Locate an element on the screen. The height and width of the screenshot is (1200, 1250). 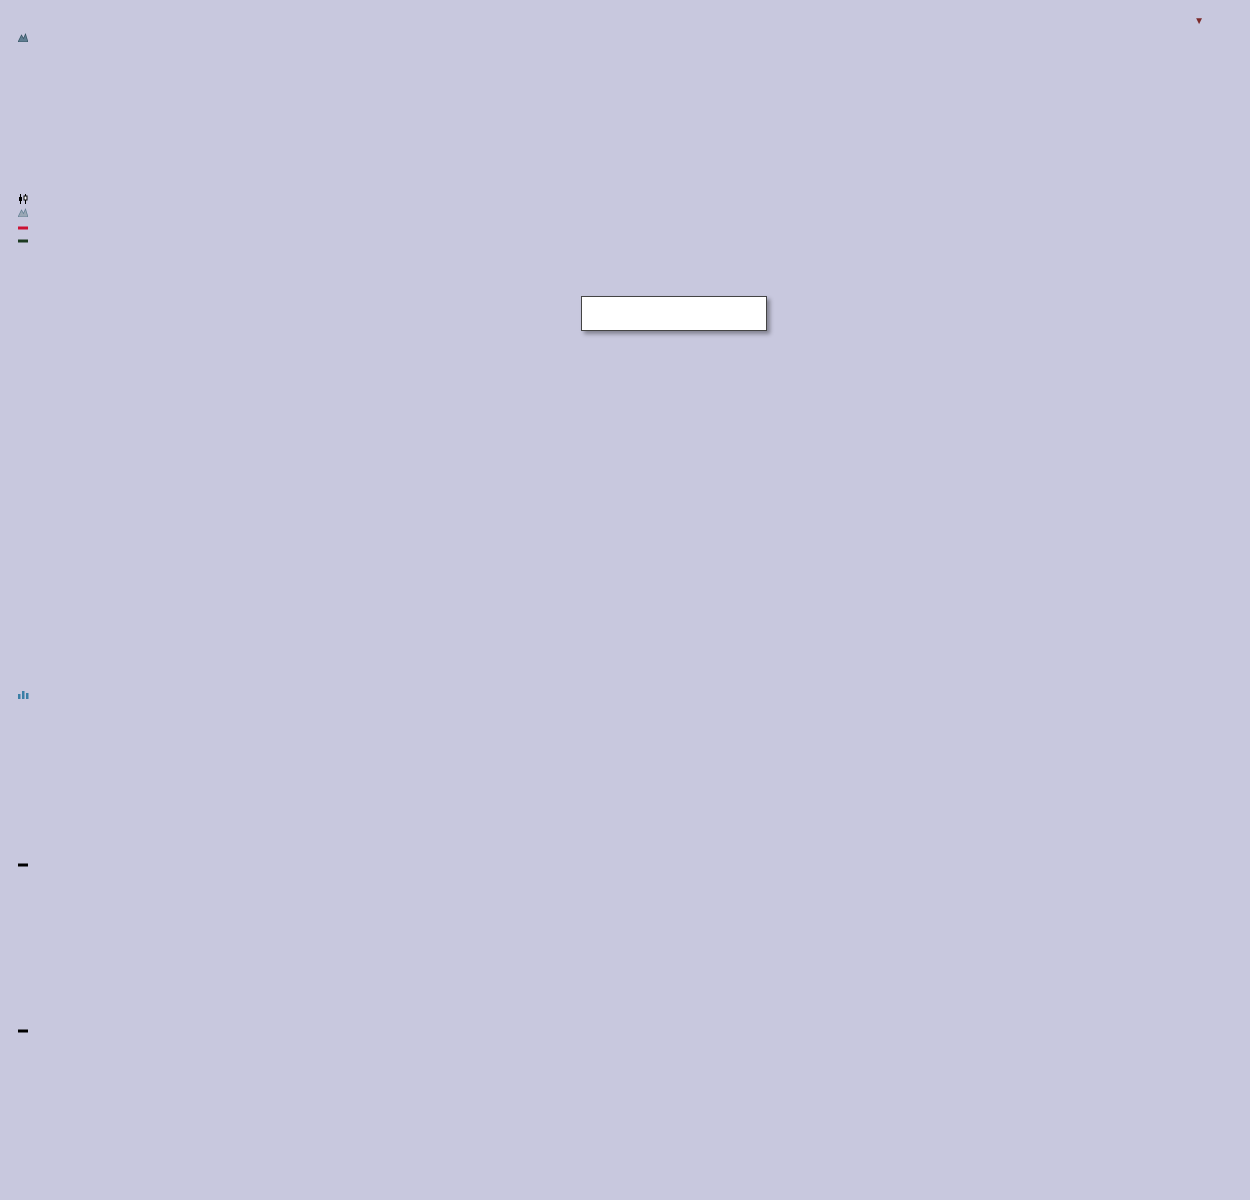
macd-line-icon is located at coordinates (23, 864).